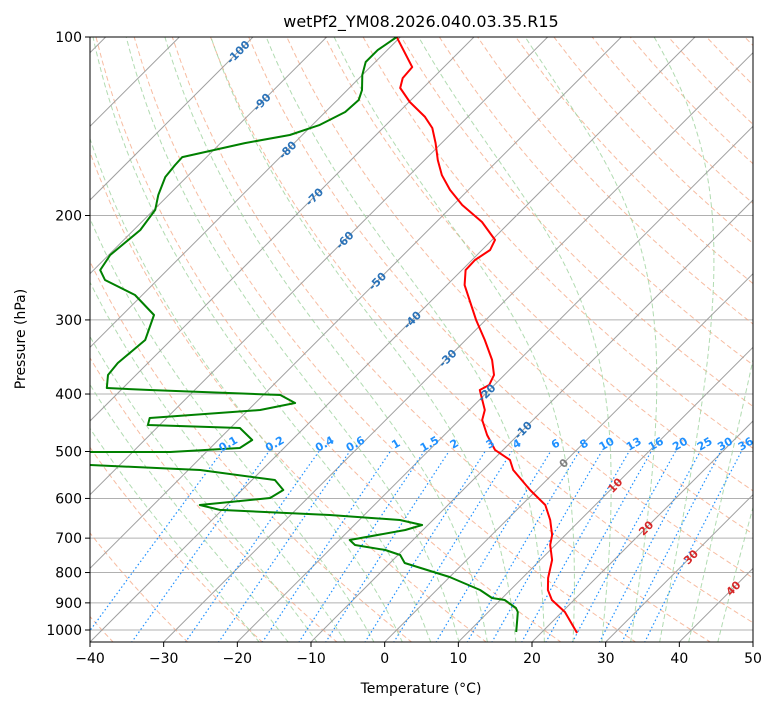 Image resolution: width=775 pixels, height=708 pixels. I want to click on y-axis-label: Pressure (hPa), so click(21, 339).